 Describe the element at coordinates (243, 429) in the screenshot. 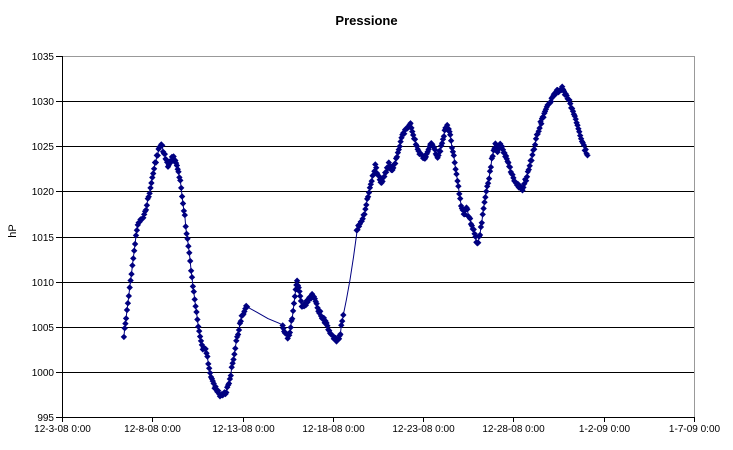

I see `x-tick-label: 12-13-08 0:00` at that location.